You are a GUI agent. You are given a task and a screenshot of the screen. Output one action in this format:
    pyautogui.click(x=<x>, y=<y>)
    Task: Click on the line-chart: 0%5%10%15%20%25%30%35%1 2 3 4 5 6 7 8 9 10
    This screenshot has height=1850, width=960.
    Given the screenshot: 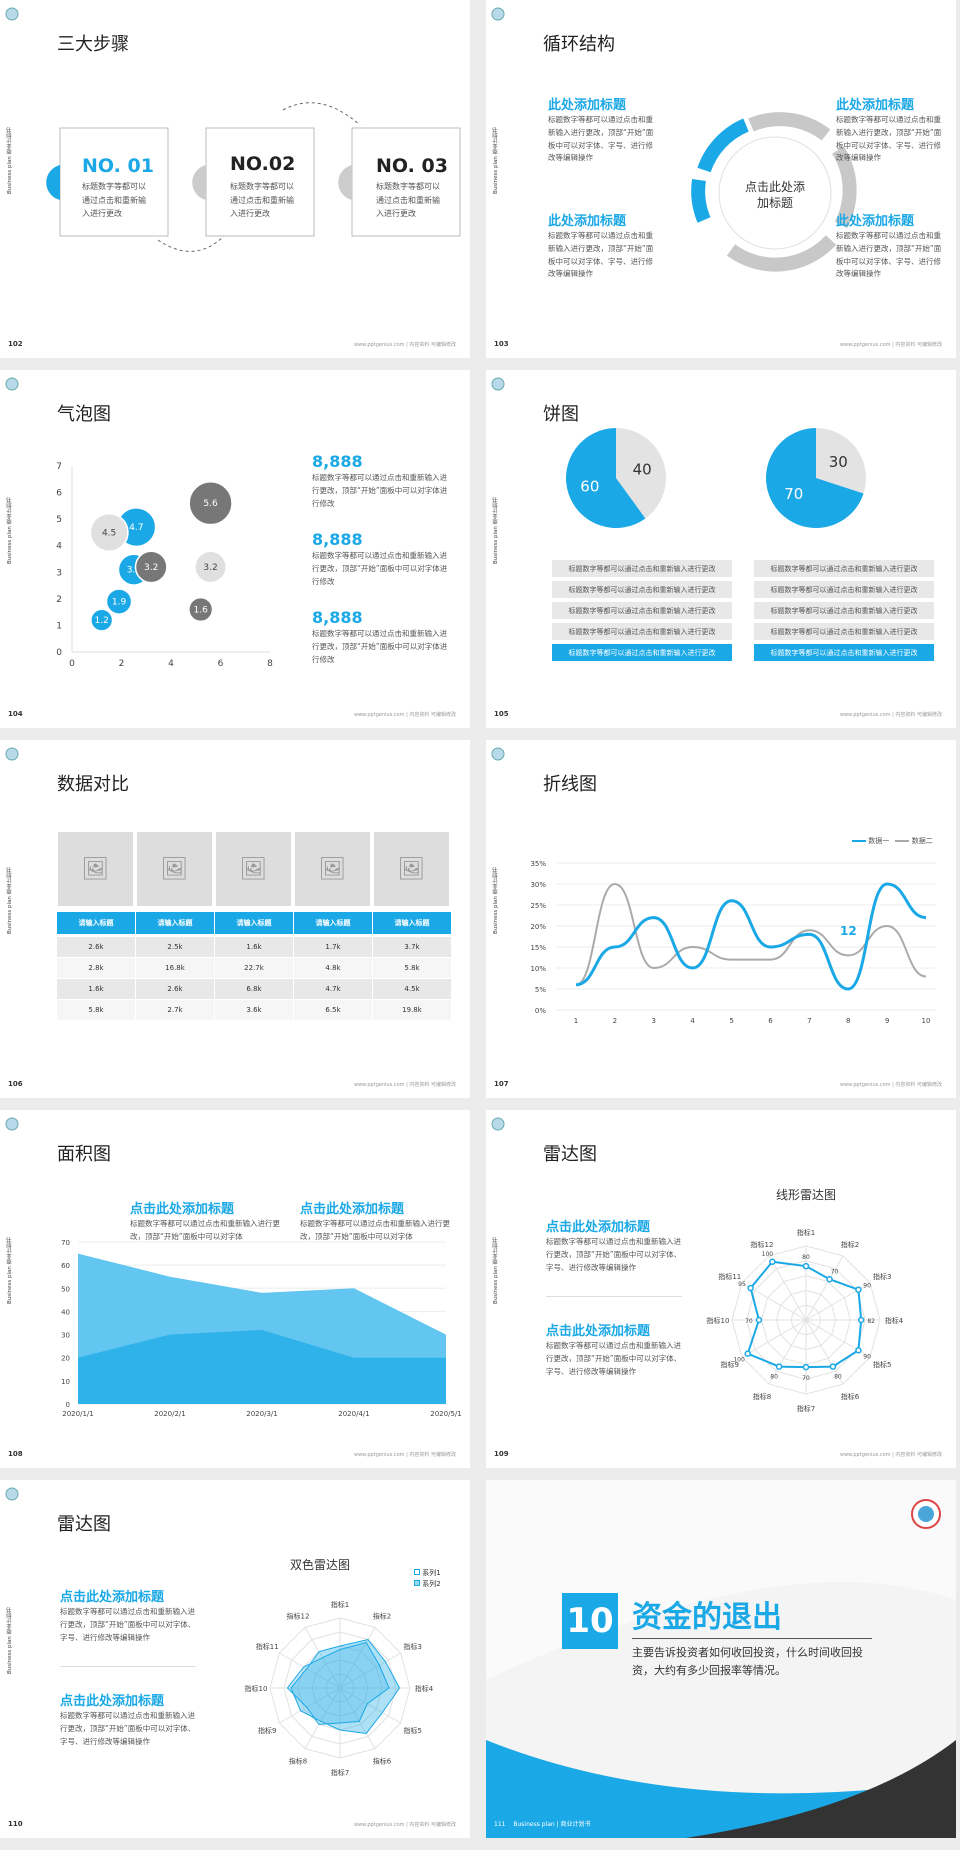 What is the action you would take?
    pyautogui.click(x=733, y=942)
    